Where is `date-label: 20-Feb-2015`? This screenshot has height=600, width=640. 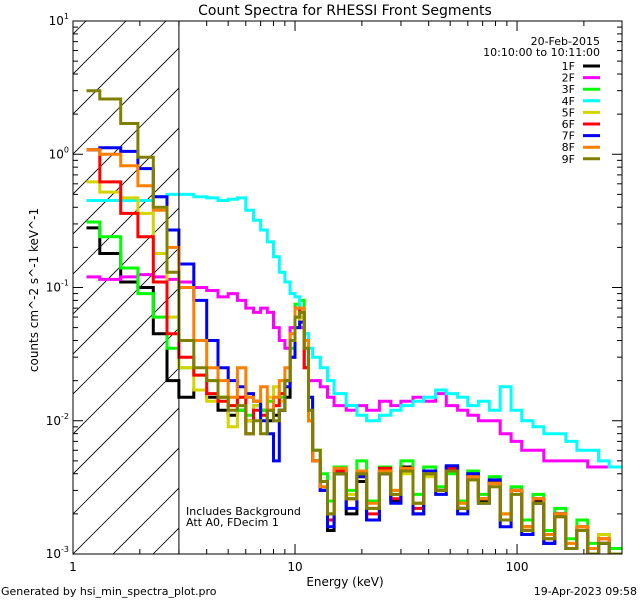
date-label: 20-Feb-2015 is located at coordinates (565, 41).